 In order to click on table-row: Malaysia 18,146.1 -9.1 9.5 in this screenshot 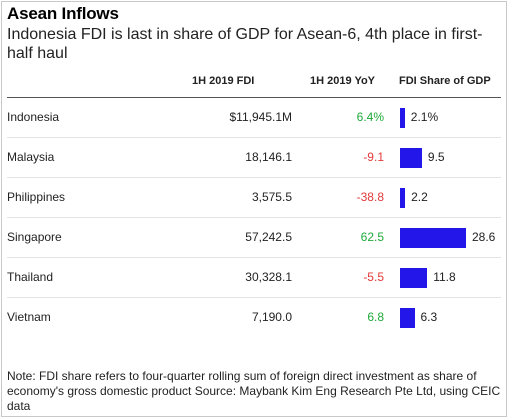, I will do `click(255, 158)`.